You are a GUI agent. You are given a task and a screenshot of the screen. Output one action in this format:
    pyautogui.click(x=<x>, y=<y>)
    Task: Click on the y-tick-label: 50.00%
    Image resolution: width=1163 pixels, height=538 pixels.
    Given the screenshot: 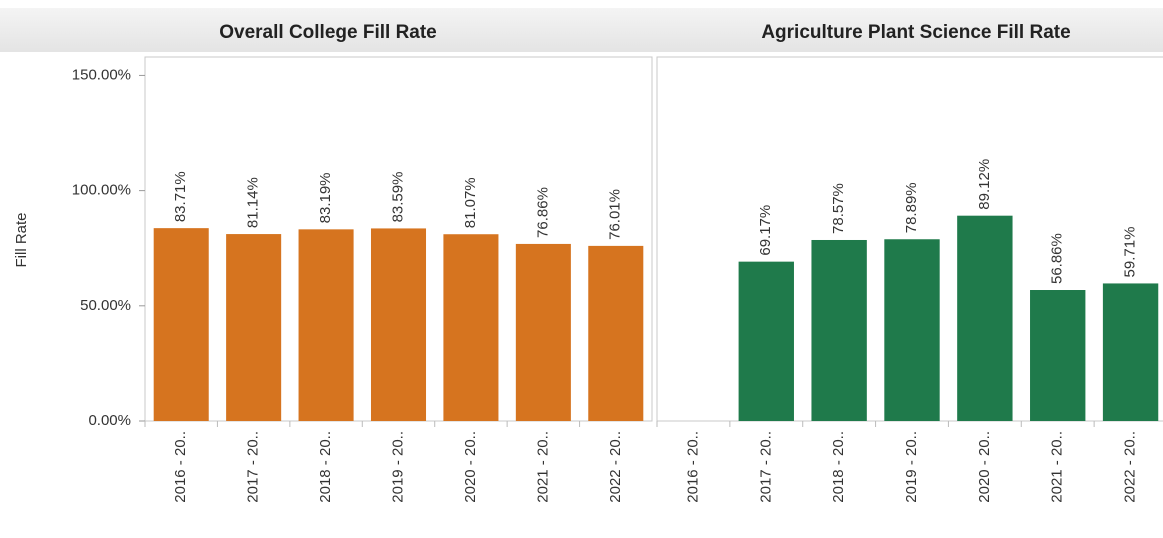 What is the action you would take?
    pyautogui.click(x=105, y=305)
    